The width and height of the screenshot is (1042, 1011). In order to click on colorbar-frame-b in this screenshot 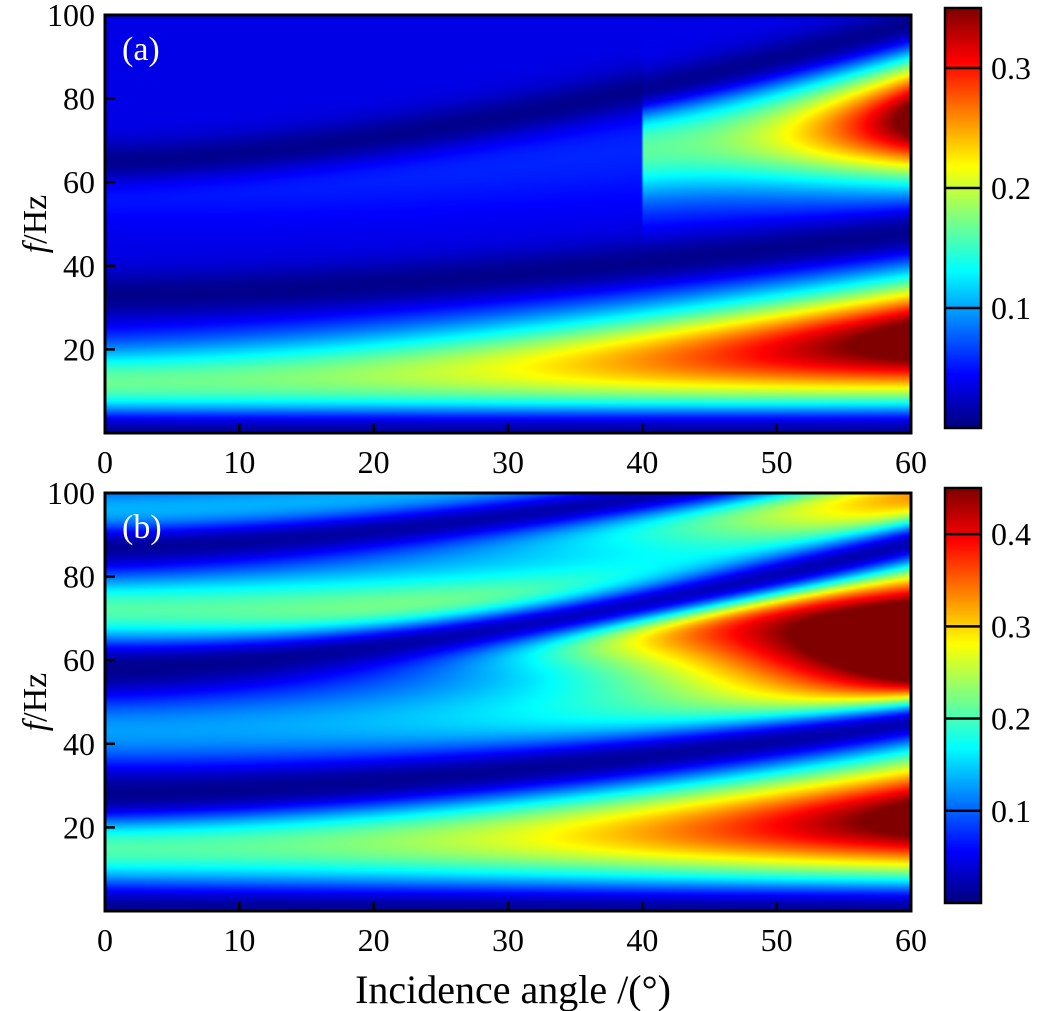, I will do `click(963, 695)`.